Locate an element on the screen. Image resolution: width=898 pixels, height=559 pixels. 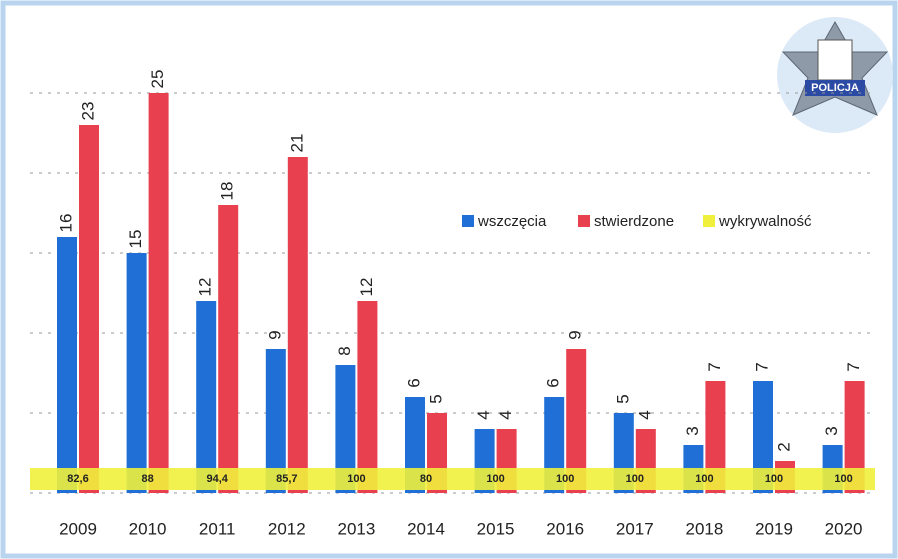
value-label: 21 is located at coordinates (296, 143).